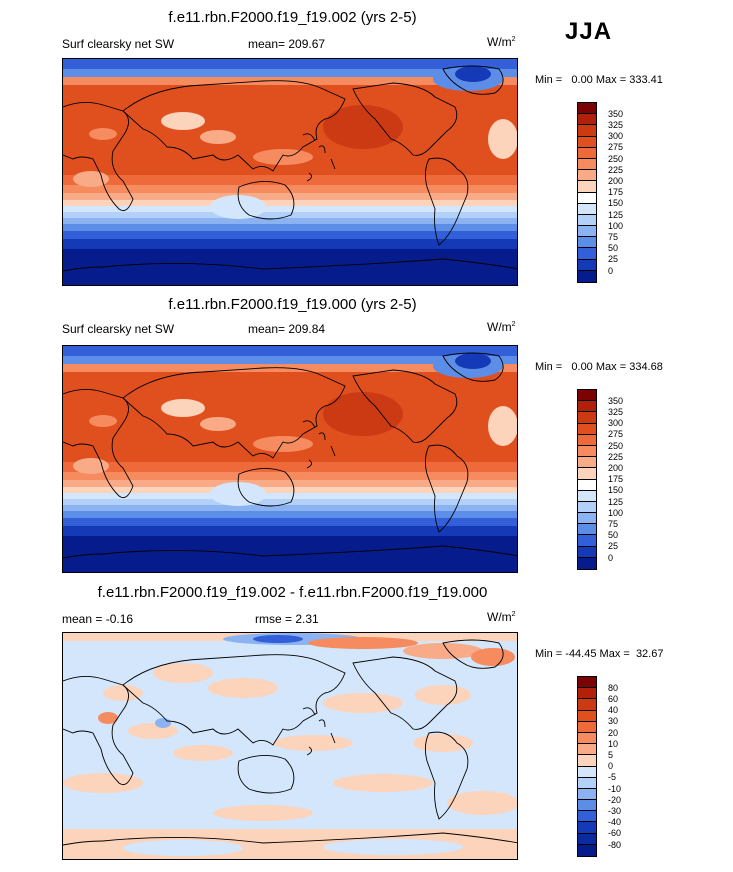 Image resolution: width=733 pixels, height=872 pixels. I want to click on colorbar-tick: 60, so click(613, 699).